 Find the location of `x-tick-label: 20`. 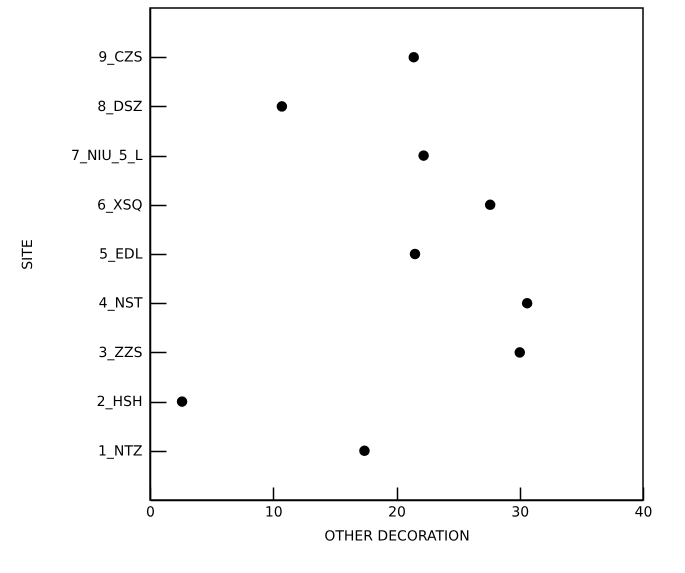

x-tick-label: 20 is located at coordinates (397, 512).